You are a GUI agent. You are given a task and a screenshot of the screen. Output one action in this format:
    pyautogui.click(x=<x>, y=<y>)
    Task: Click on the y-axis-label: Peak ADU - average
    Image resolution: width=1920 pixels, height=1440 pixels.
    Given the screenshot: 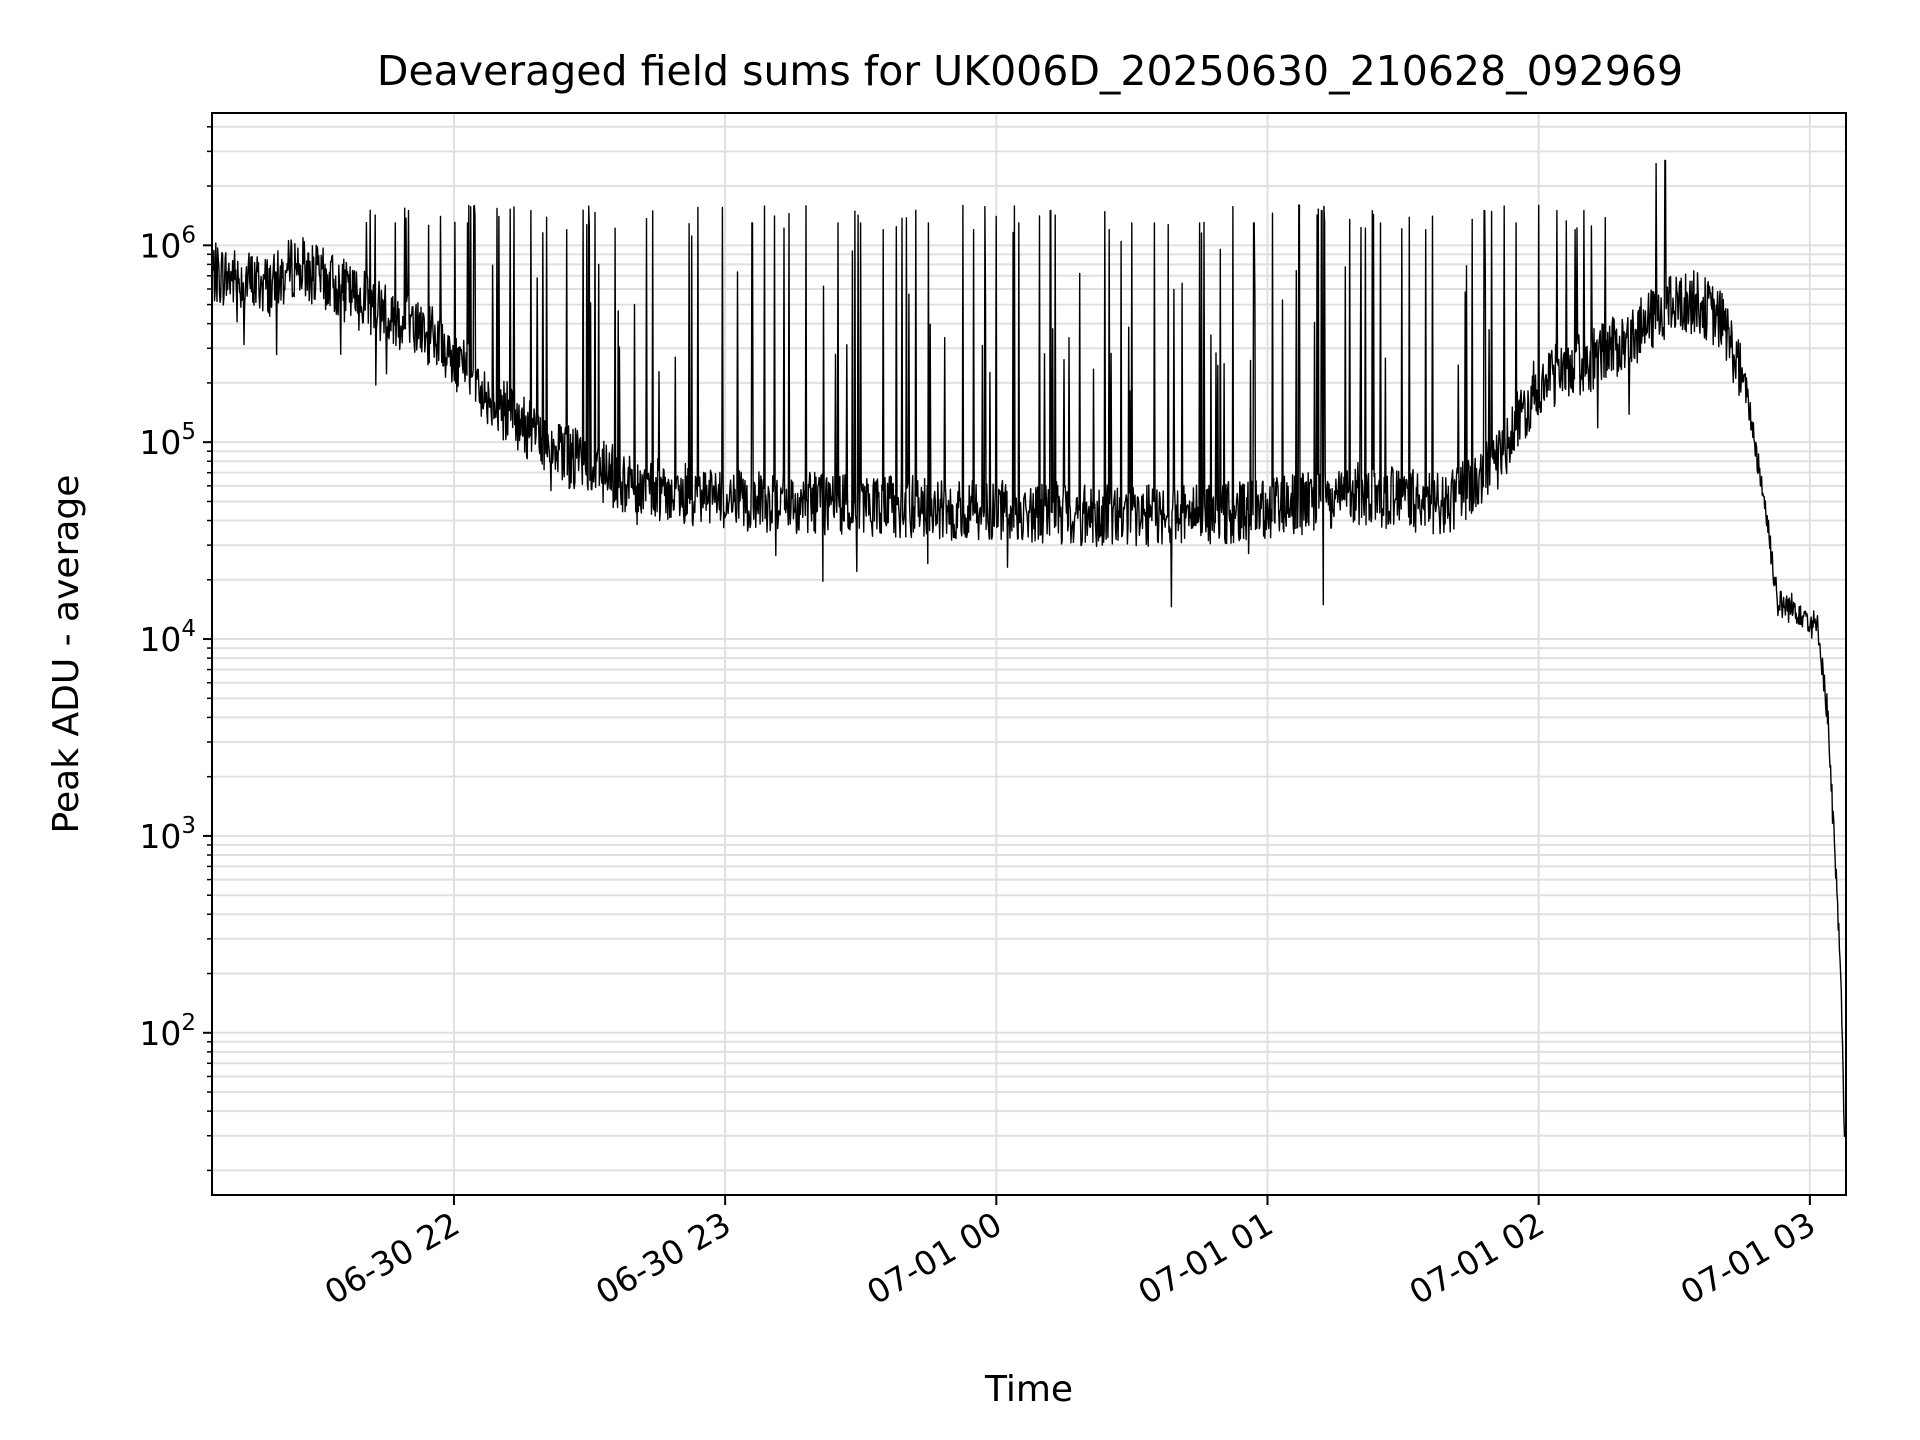 What is the action you would take?
    pyautogui.click(x=66, y=654)
    